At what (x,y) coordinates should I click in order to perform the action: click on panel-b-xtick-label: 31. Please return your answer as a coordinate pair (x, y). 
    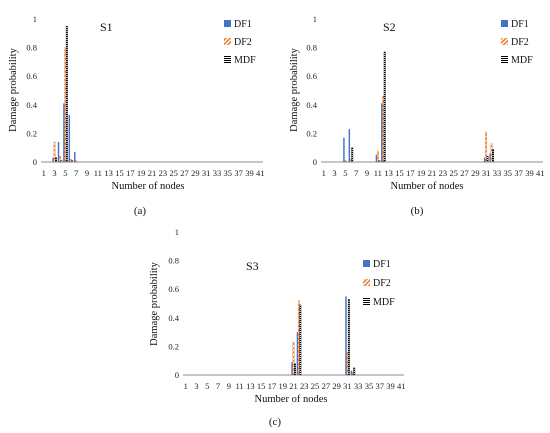
    Looking at the image, I should click on (486, 173).